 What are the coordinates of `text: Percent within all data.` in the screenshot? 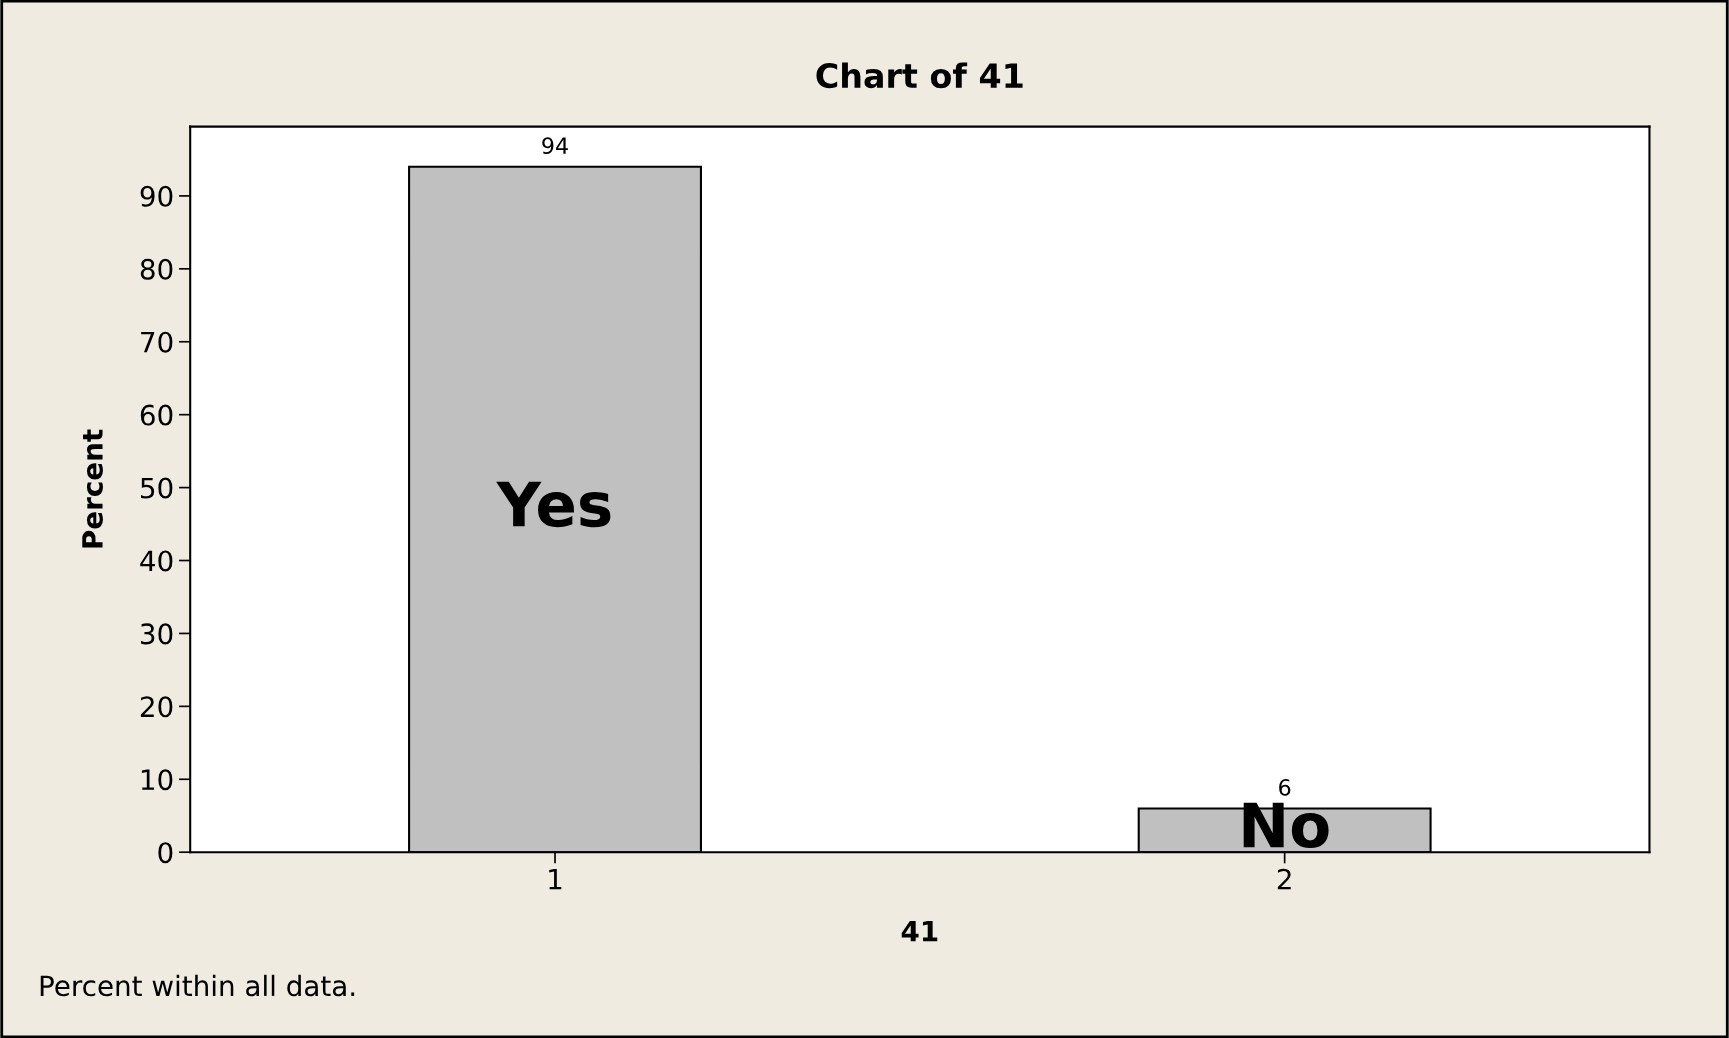 It's located at (197, 985).